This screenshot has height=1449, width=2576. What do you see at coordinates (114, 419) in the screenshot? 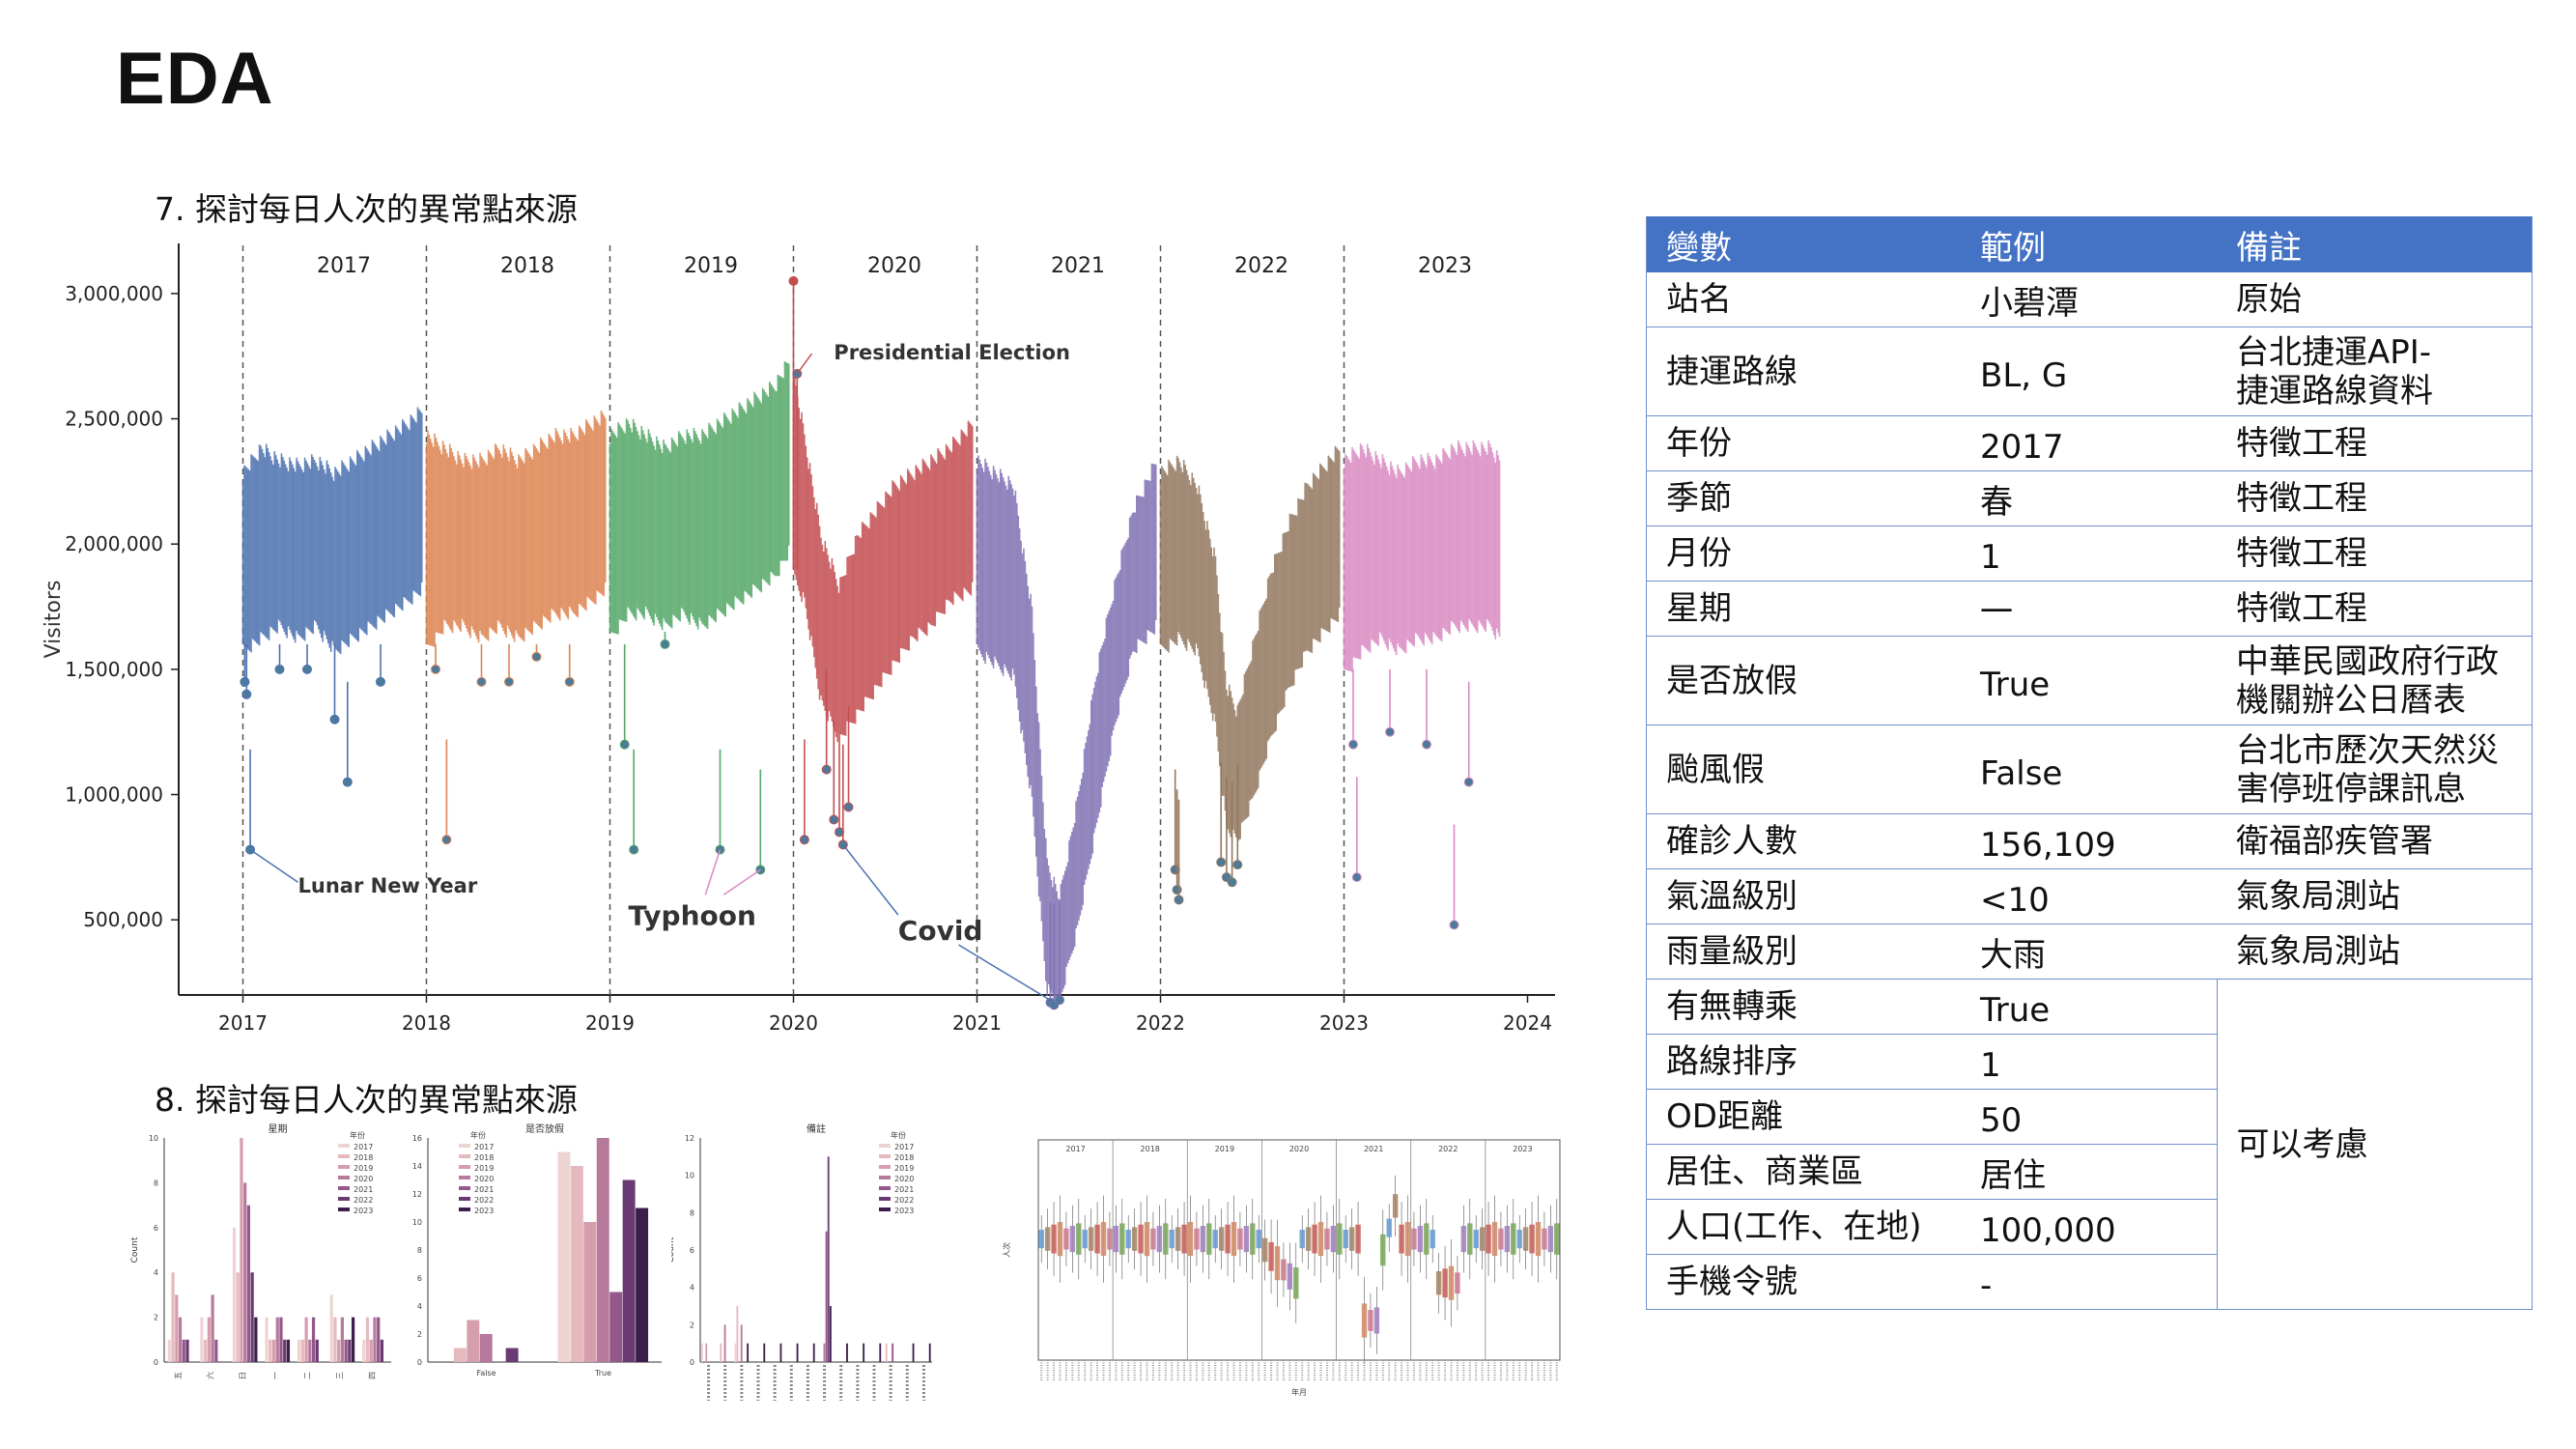
I see `y-tick-label: 2,500,000` at bounding box center [114, 419].